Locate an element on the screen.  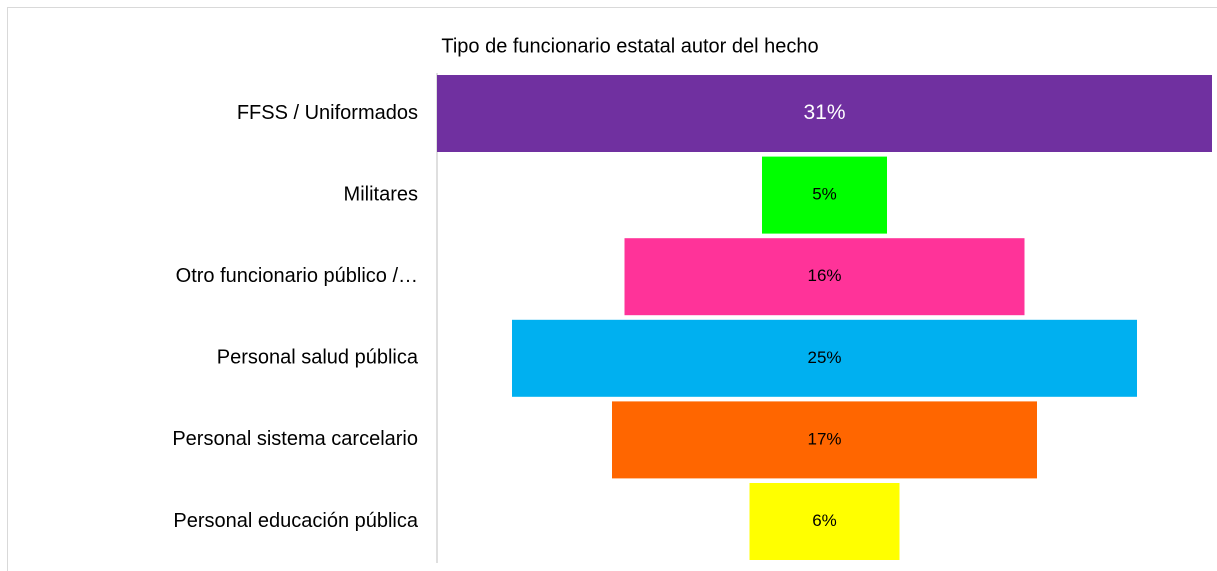
data-label: 25% is located at coordinates (824, 357).